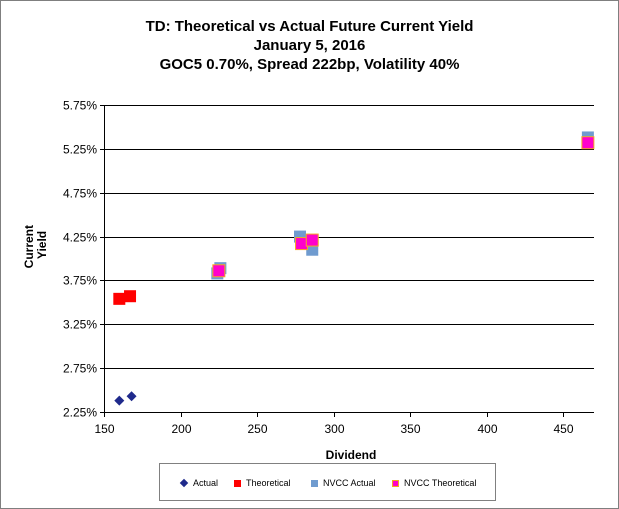 This screenshot has width=619, height=509. I want to click on y-axis-title-line-1: Current, so click(29, 246).